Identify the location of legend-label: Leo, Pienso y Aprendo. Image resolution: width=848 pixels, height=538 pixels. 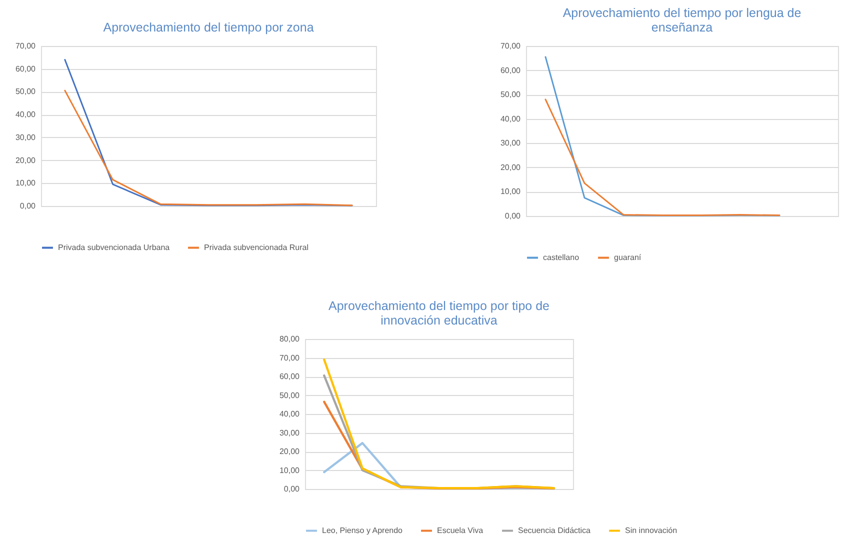
(363, 530).